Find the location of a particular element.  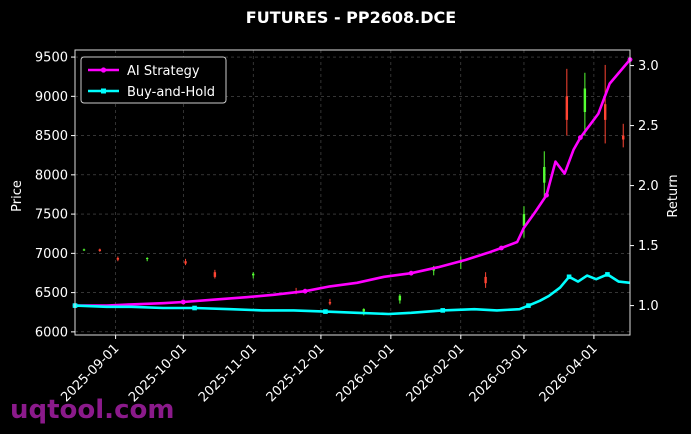

chart-title: FUTURES - PP2608.DCE is located at coordinates (351, 17).